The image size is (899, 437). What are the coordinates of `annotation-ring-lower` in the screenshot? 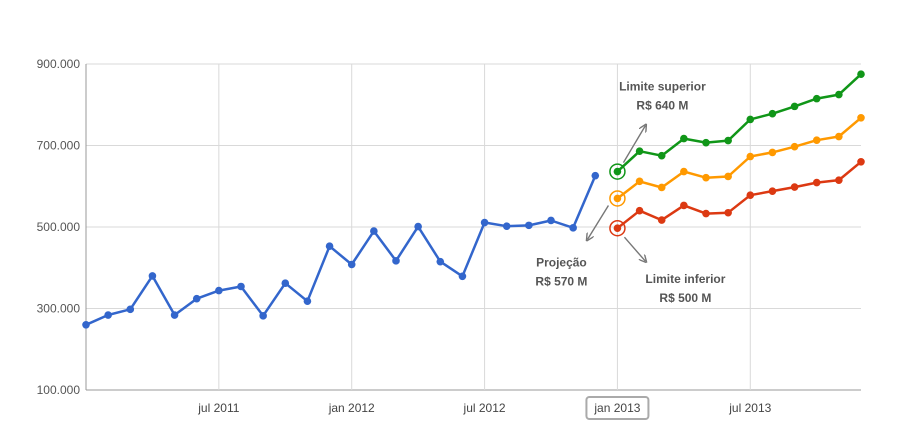 It's located at (617, 228).